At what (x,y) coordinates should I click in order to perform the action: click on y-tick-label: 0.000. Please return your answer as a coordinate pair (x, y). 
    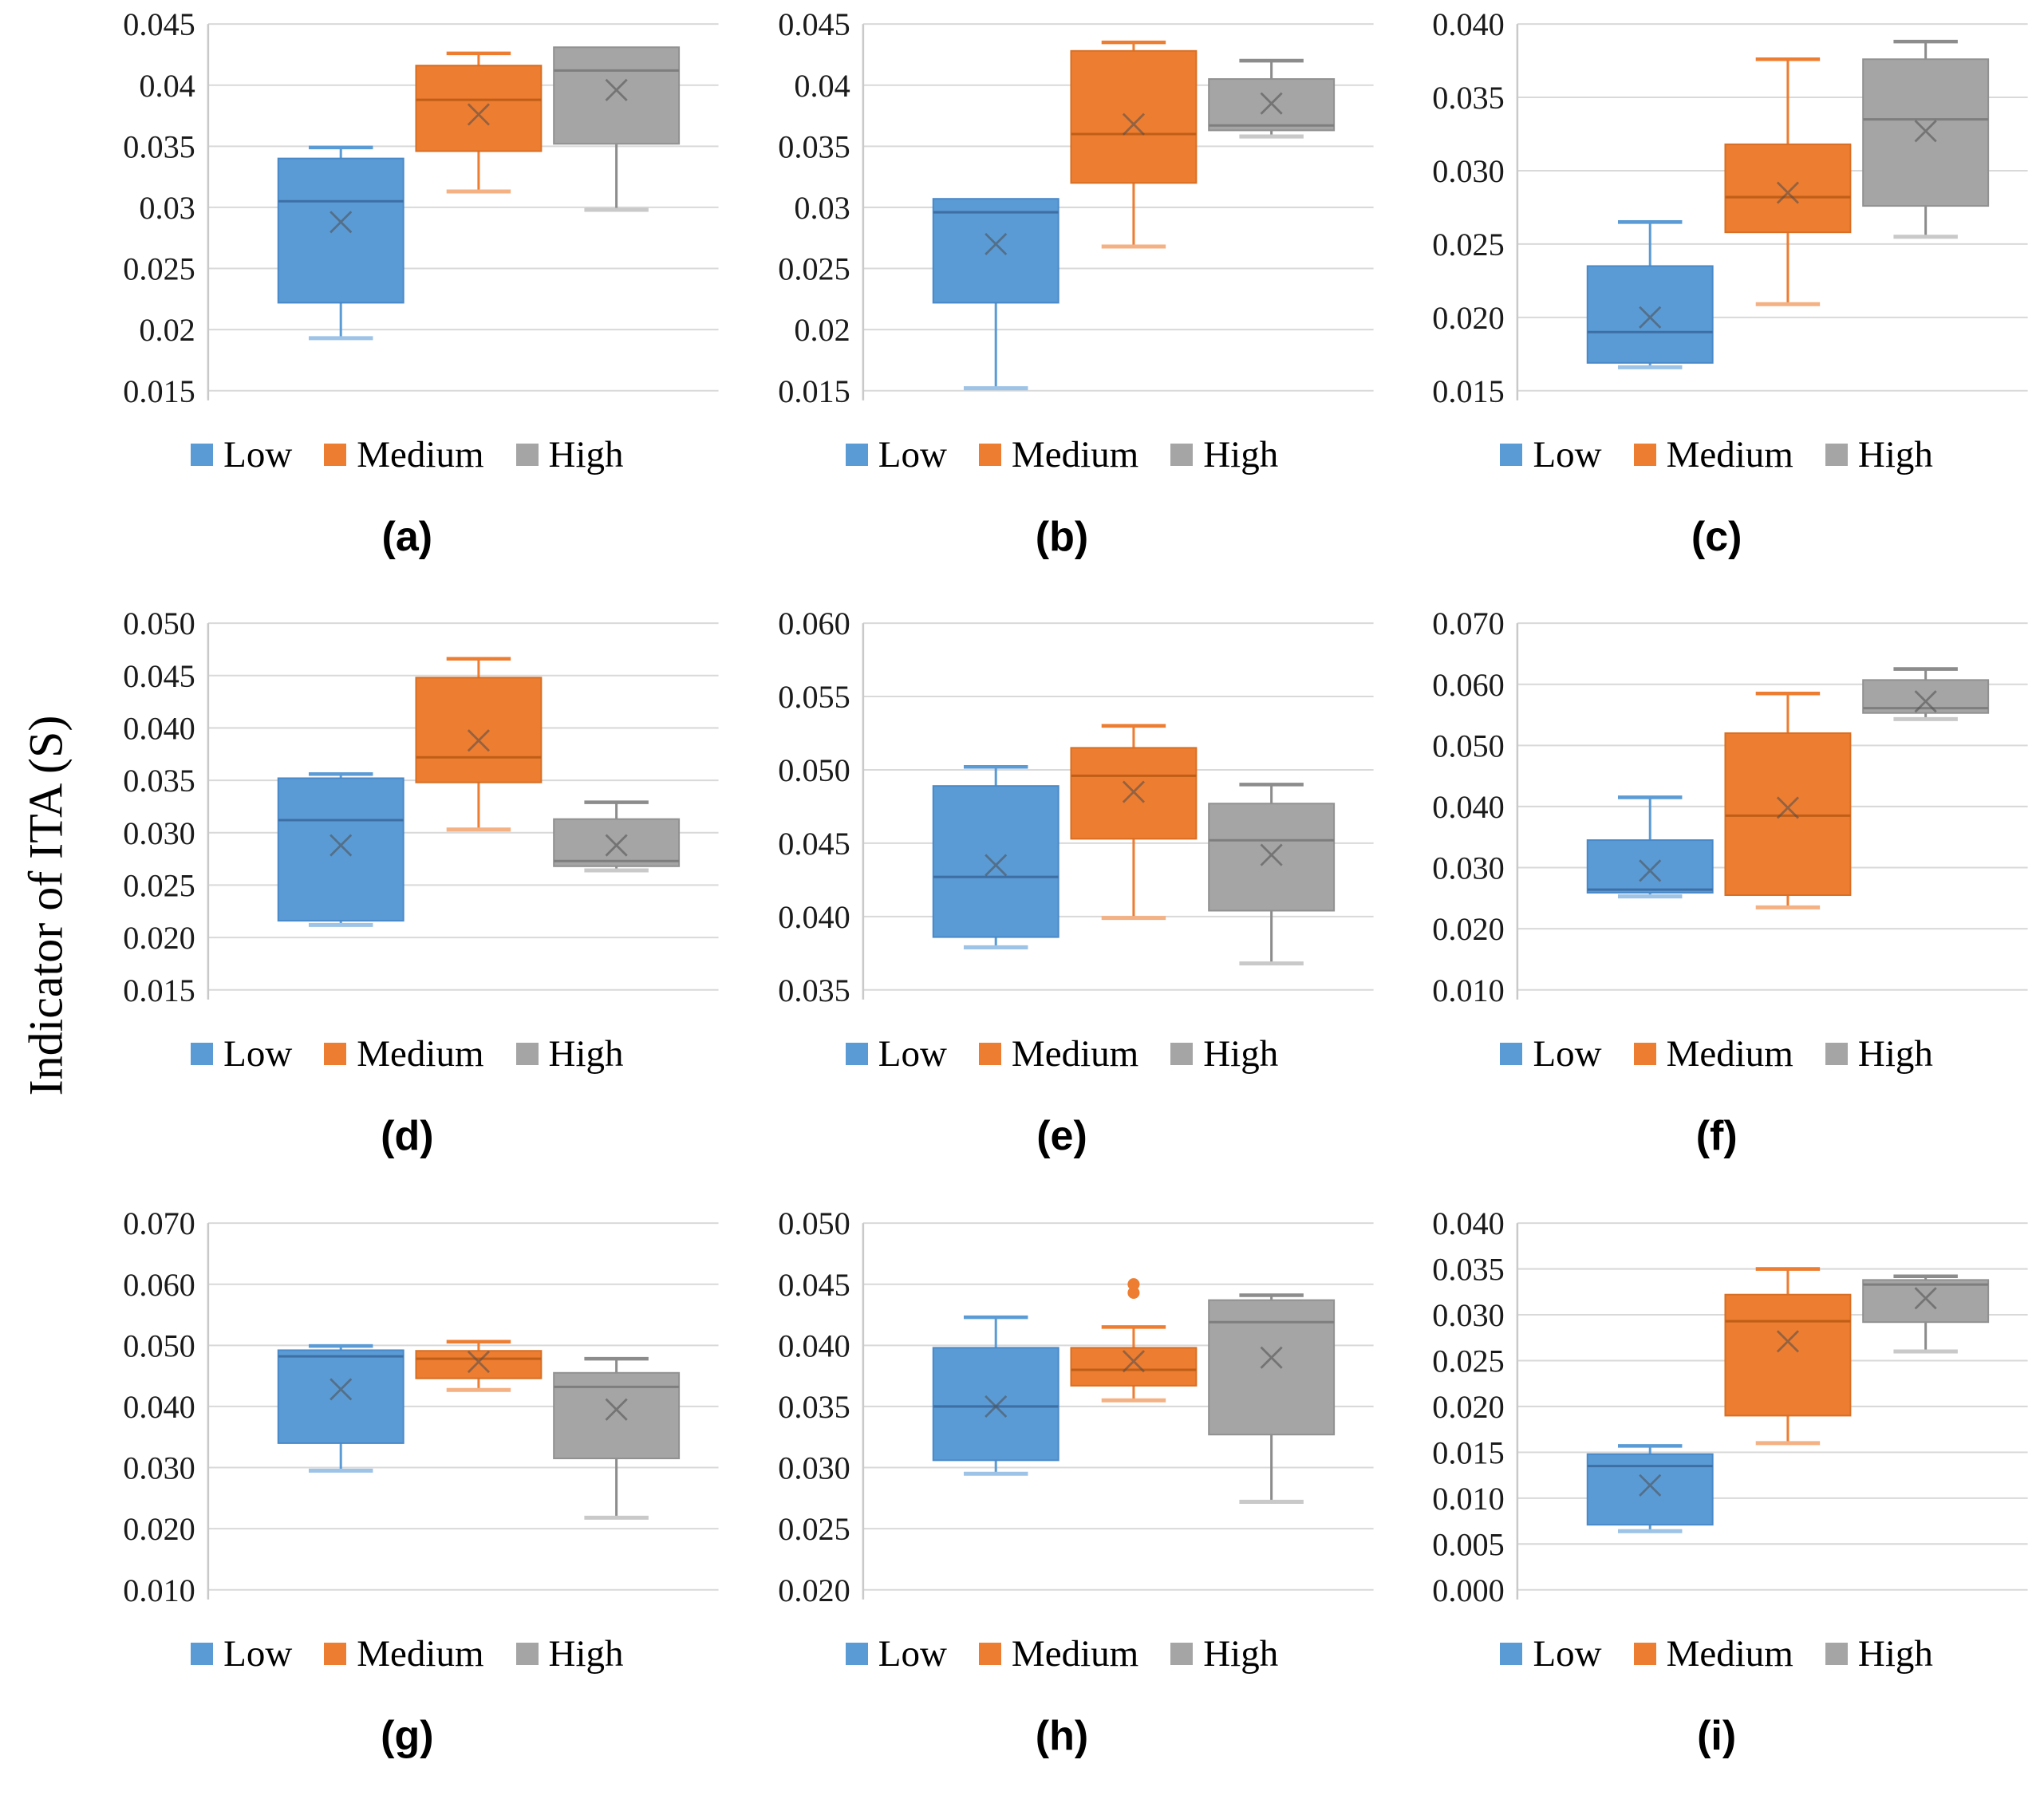
    Looking at the image, I should click on (1469, 1590).